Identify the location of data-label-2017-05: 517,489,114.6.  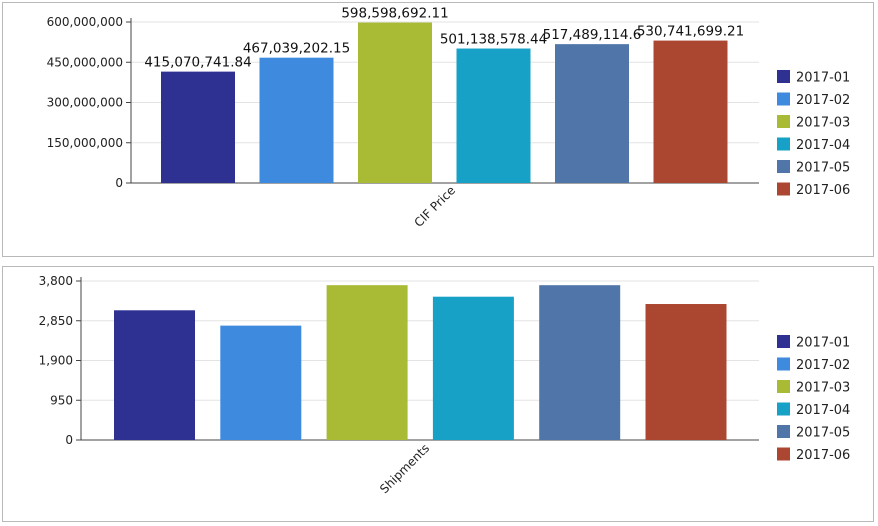
(592, 35).